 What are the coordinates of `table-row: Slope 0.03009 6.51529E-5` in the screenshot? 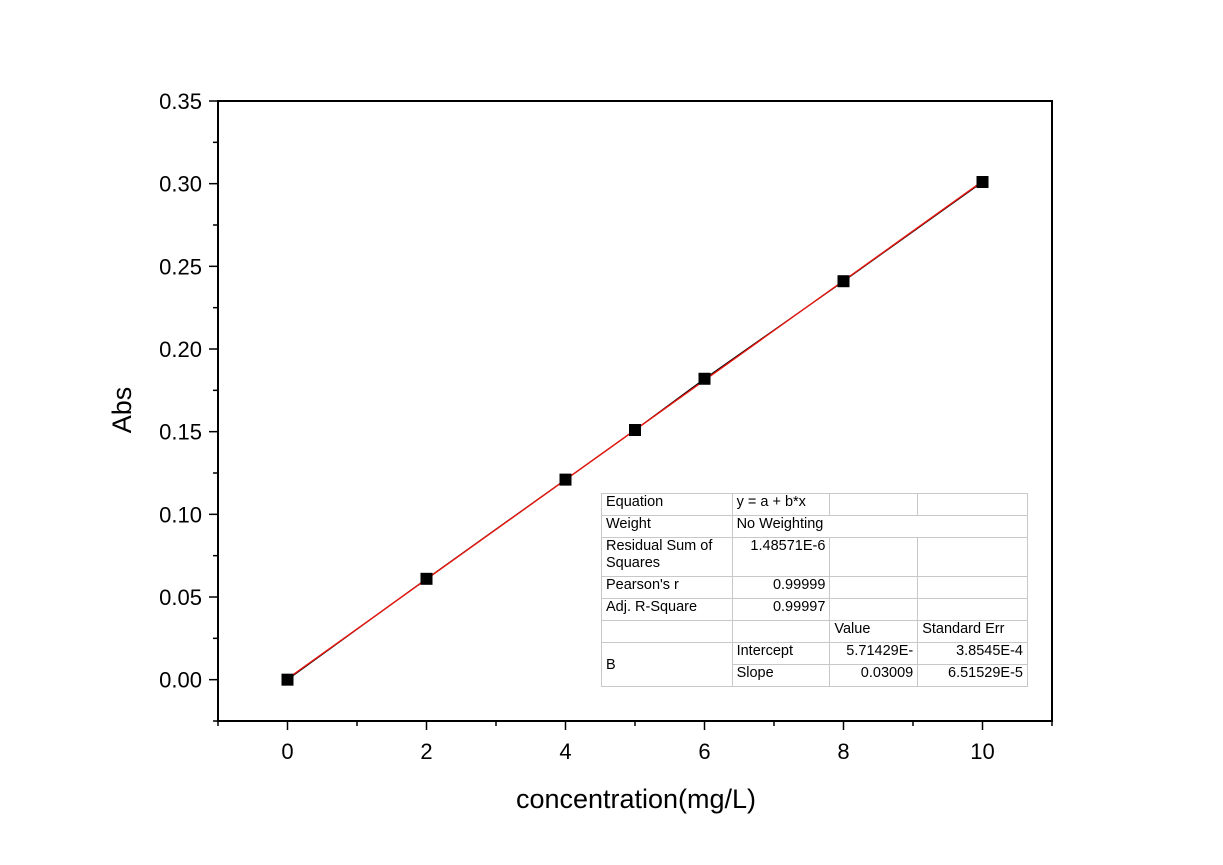 It's located at (815, 675).